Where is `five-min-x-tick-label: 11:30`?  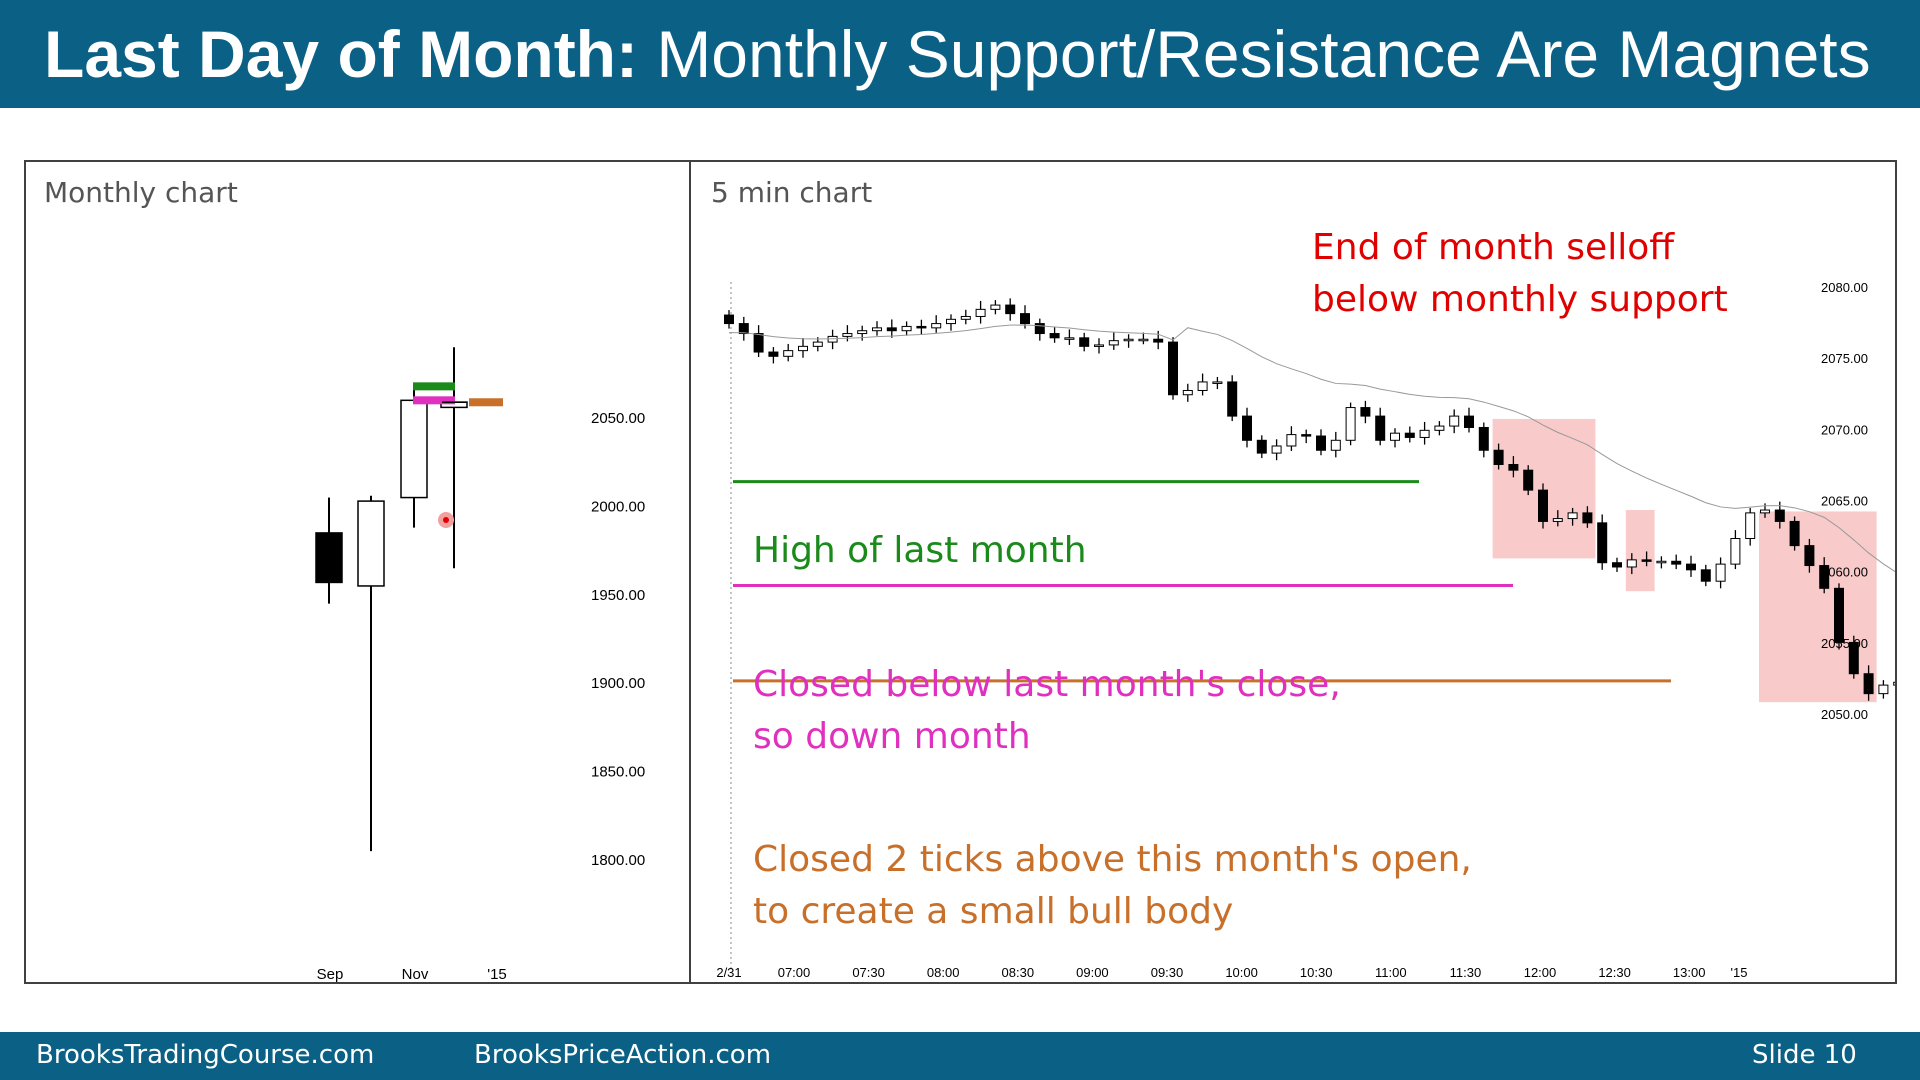 five-min-x-tick-label: 11:30 is located at coordinates (1466, 972).